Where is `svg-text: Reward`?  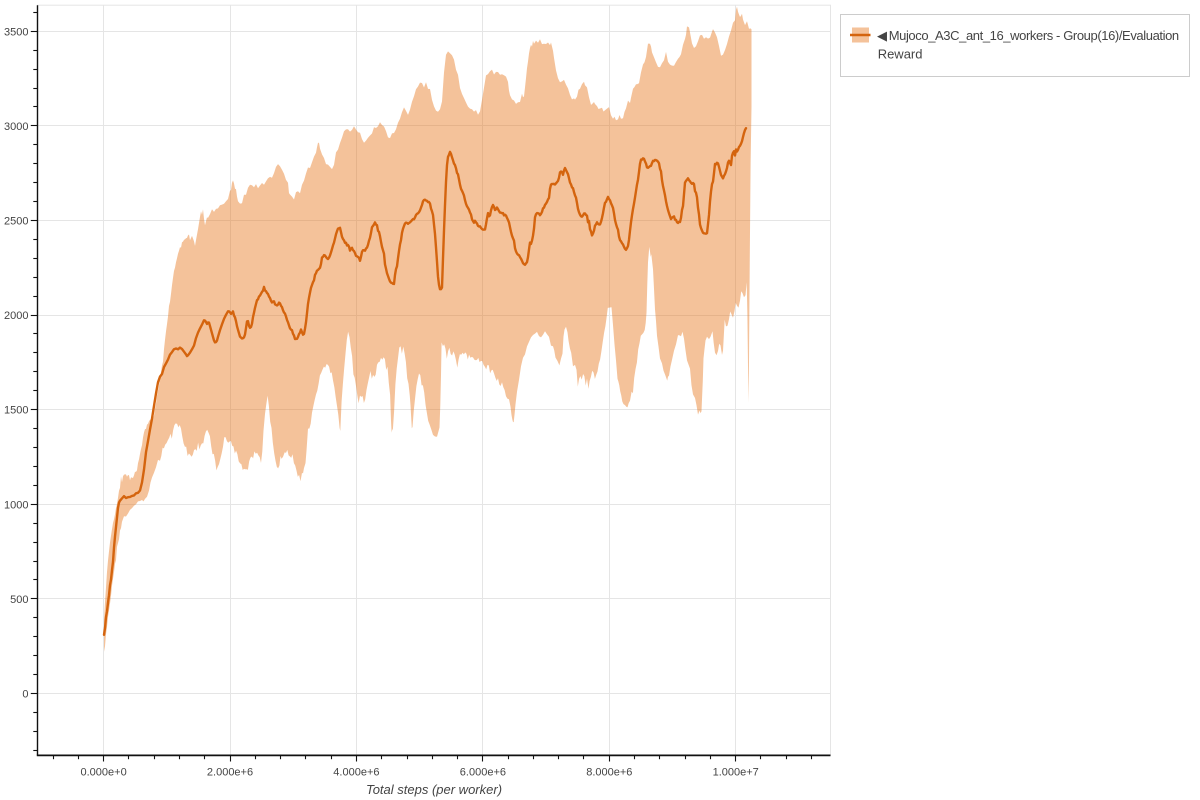
svg-text: Reward is located at coordinates (900, 54).